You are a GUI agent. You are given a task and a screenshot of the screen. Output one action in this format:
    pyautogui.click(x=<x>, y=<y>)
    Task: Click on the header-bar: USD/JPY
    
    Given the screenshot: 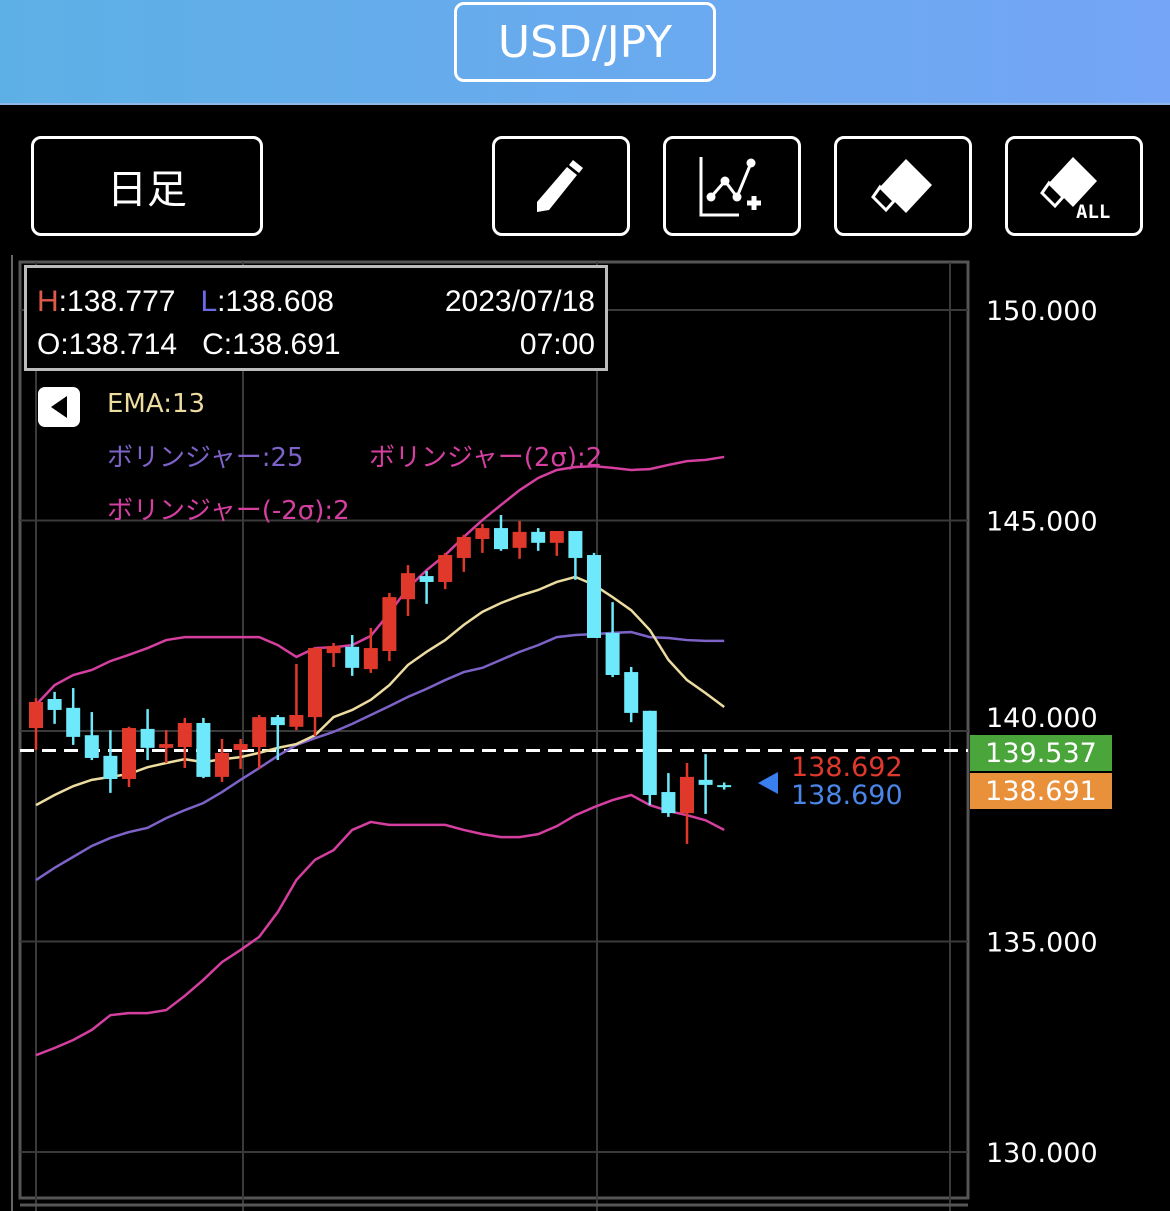 What is the action you would take?
    pyautogui.click(x=585, y=52)
    